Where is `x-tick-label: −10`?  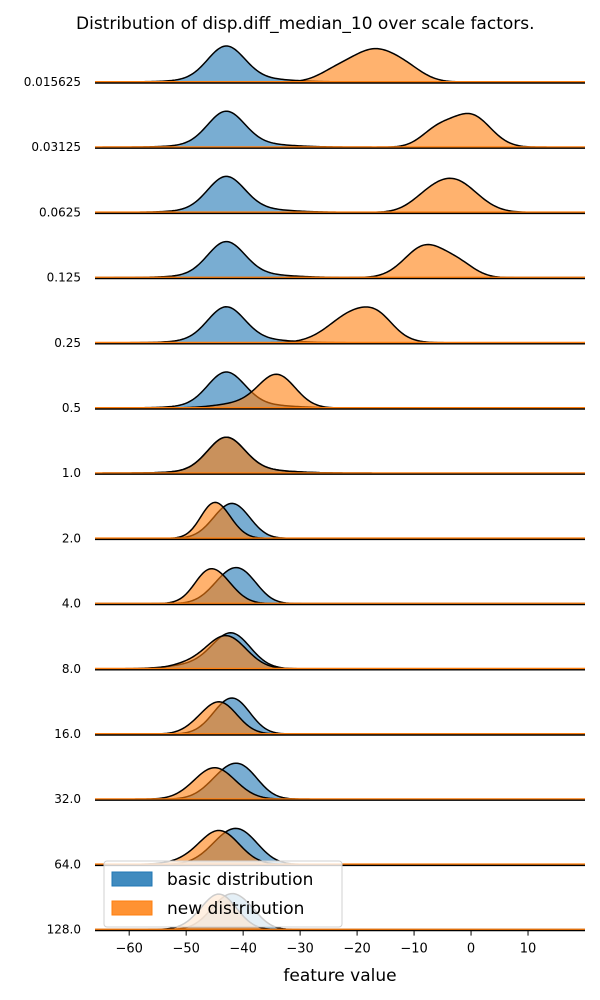 x-tick-label: −10 is located at coordinates (413, 949).